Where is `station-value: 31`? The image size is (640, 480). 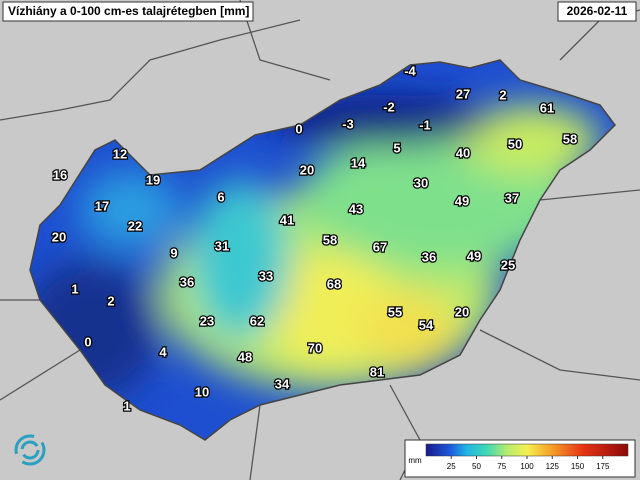
station-value: 31 is located at coordinates (222, 245).